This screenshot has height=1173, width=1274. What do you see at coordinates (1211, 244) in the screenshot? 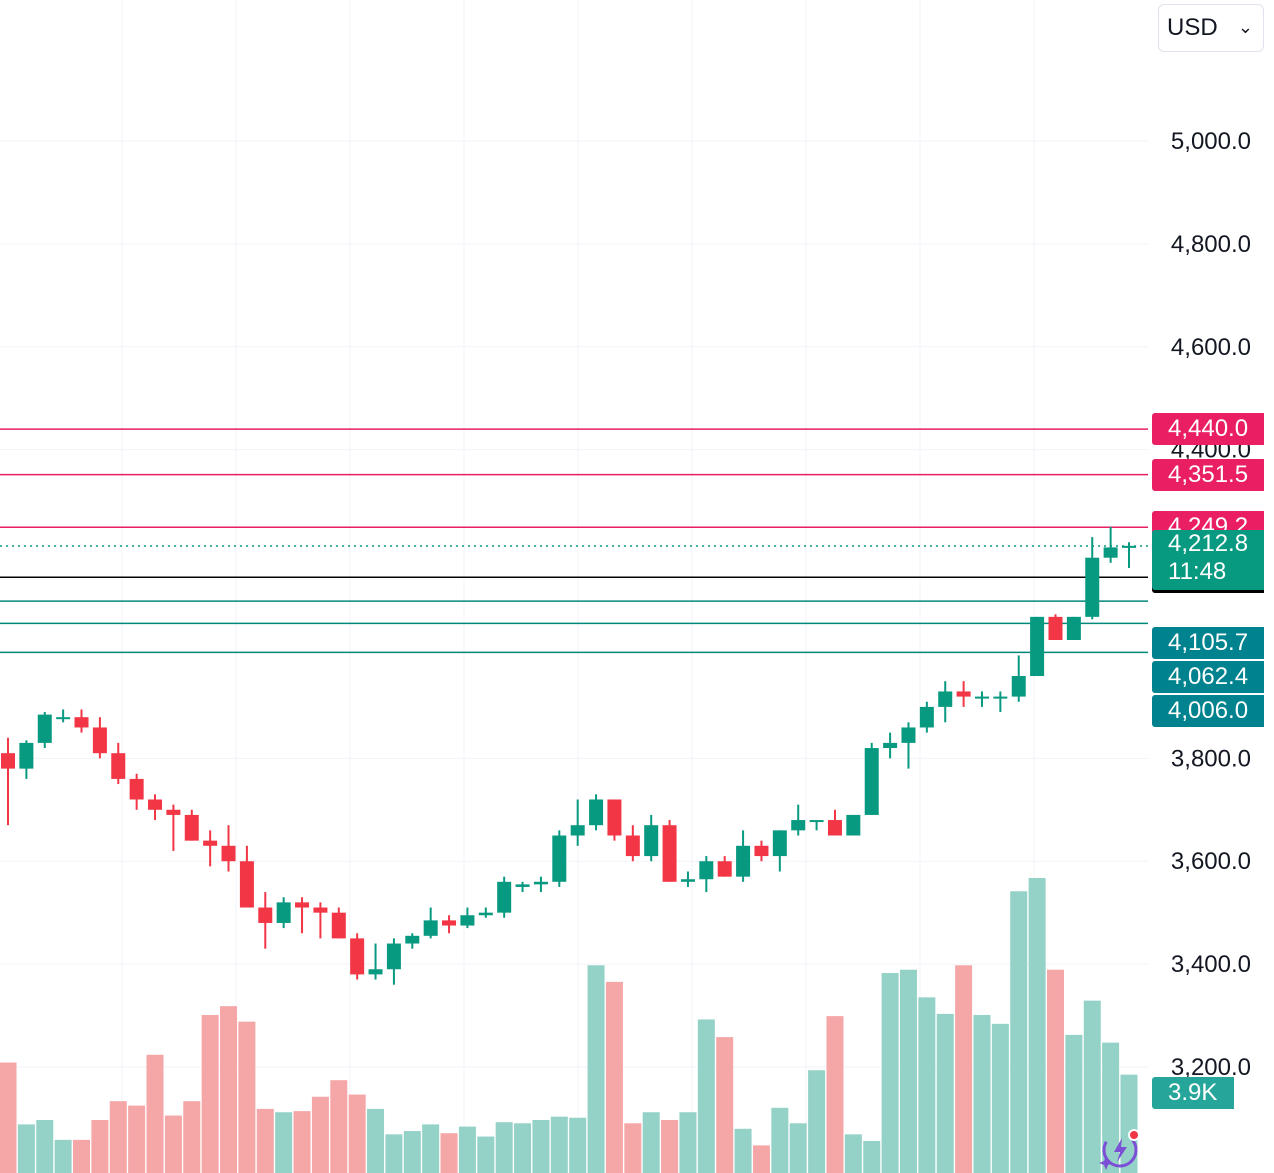
I see `price-tick-label: 4,800.0` at bounding box center [1211, 244].